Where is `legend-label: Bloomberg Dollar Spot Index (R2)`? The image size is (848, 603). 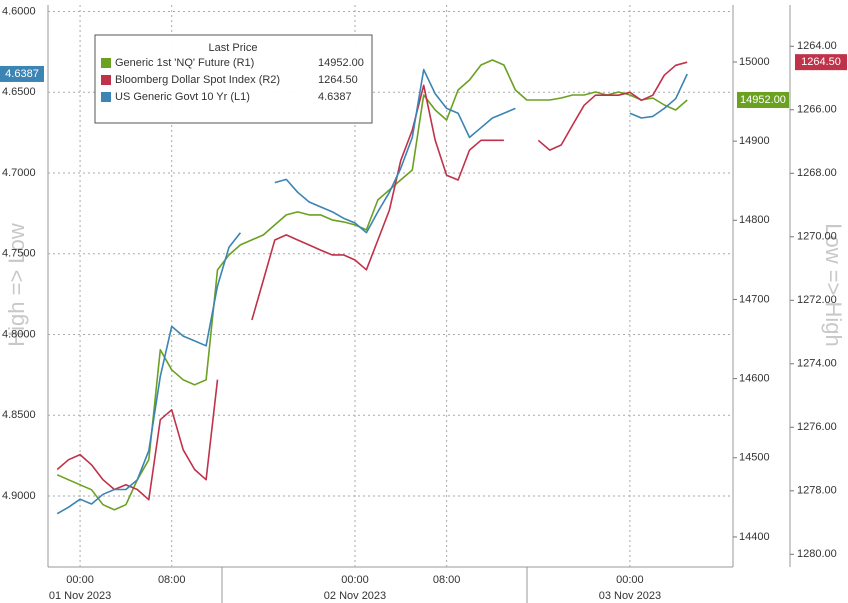
legend-label: Bloomberg Dollar Spot Index (R2) is located at coordinates (197, 80).